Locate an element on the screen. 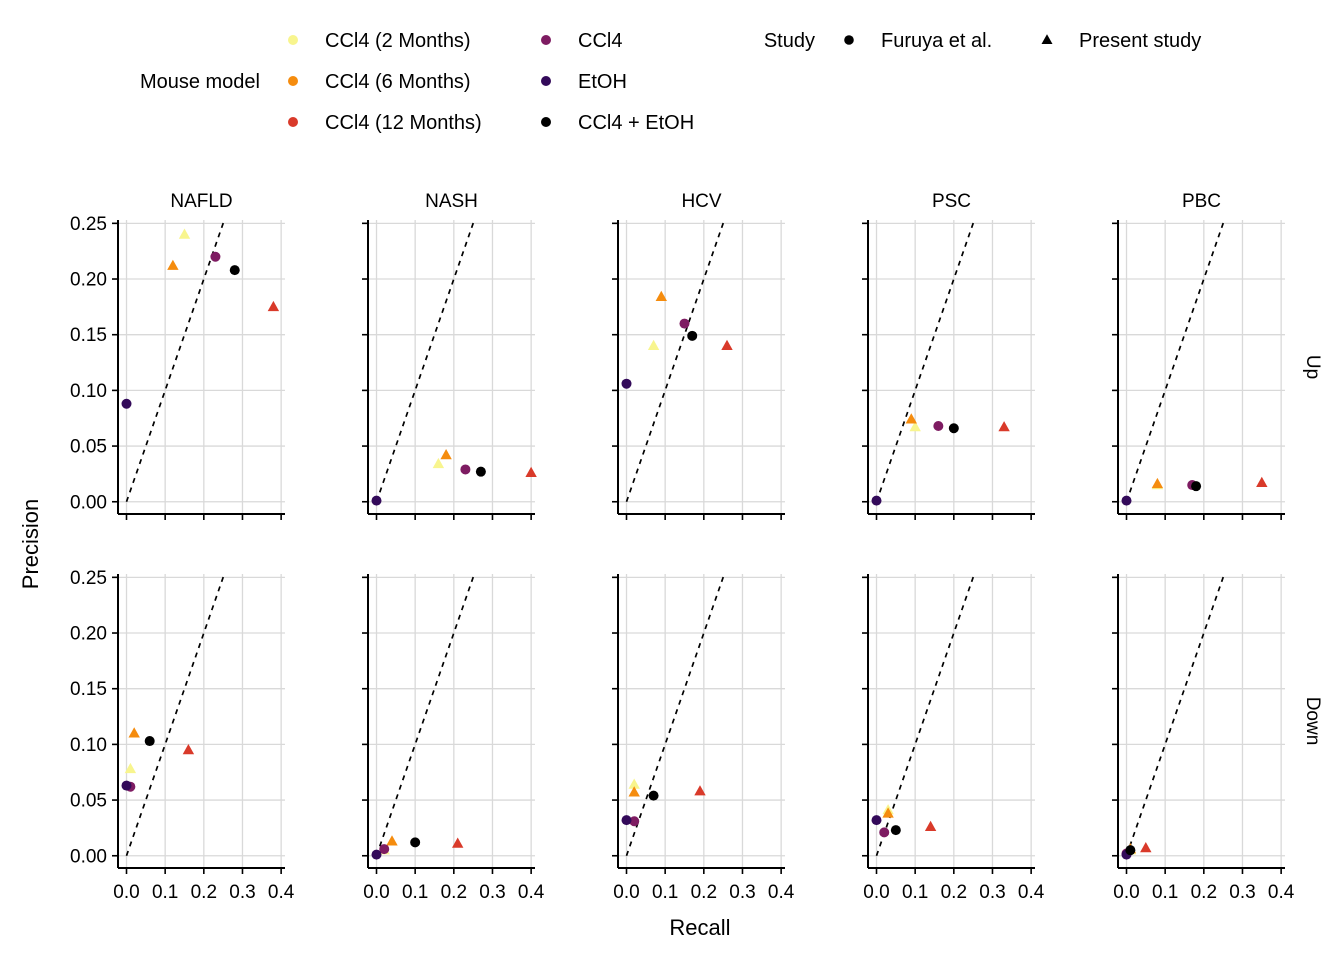 This screenshot has width=1344, height=960. legend-marker-ccl4-etoh is located at coordinates (546, 122).